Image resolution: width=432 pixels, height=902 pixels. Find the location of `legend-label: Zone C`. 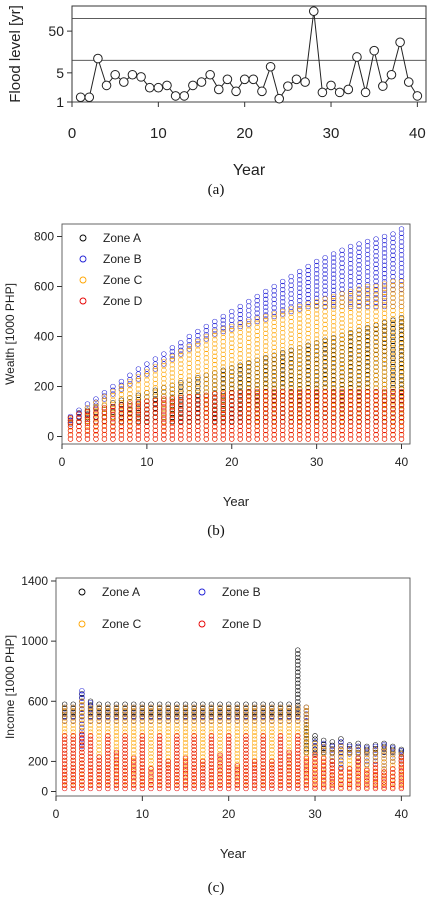

legend-label: Zone C is located at coordinates (123, 280).